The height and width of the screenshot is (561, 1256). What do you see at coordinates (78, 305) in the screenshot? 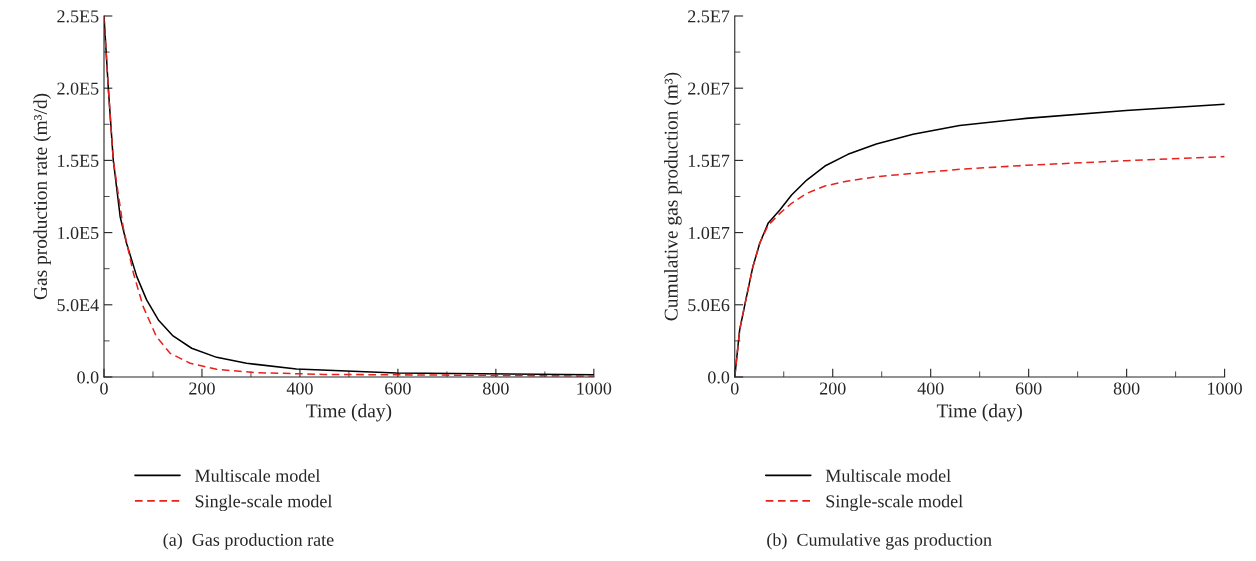
I see `y-tick-label: 5.0E4` at bounding box center [78, 305].